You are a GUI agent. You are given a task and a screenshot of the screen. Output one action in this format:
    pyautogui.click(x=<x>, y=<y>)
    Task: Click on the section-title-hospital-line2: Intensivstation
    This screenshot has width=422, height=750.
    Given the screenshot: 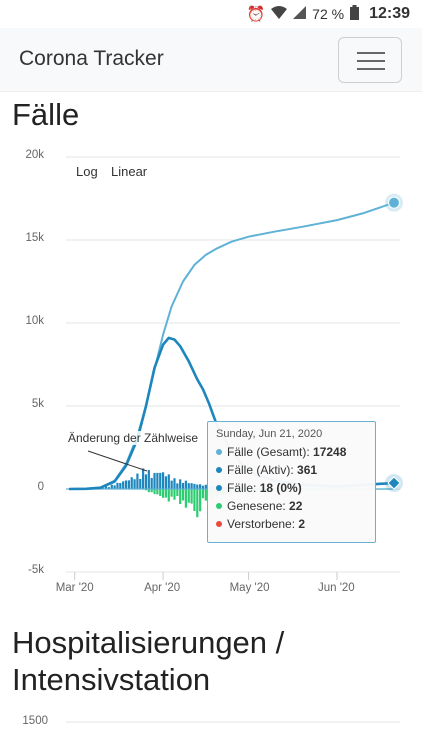 What is the action you would take?
    pyautogui.click(x=111, y=680)
    